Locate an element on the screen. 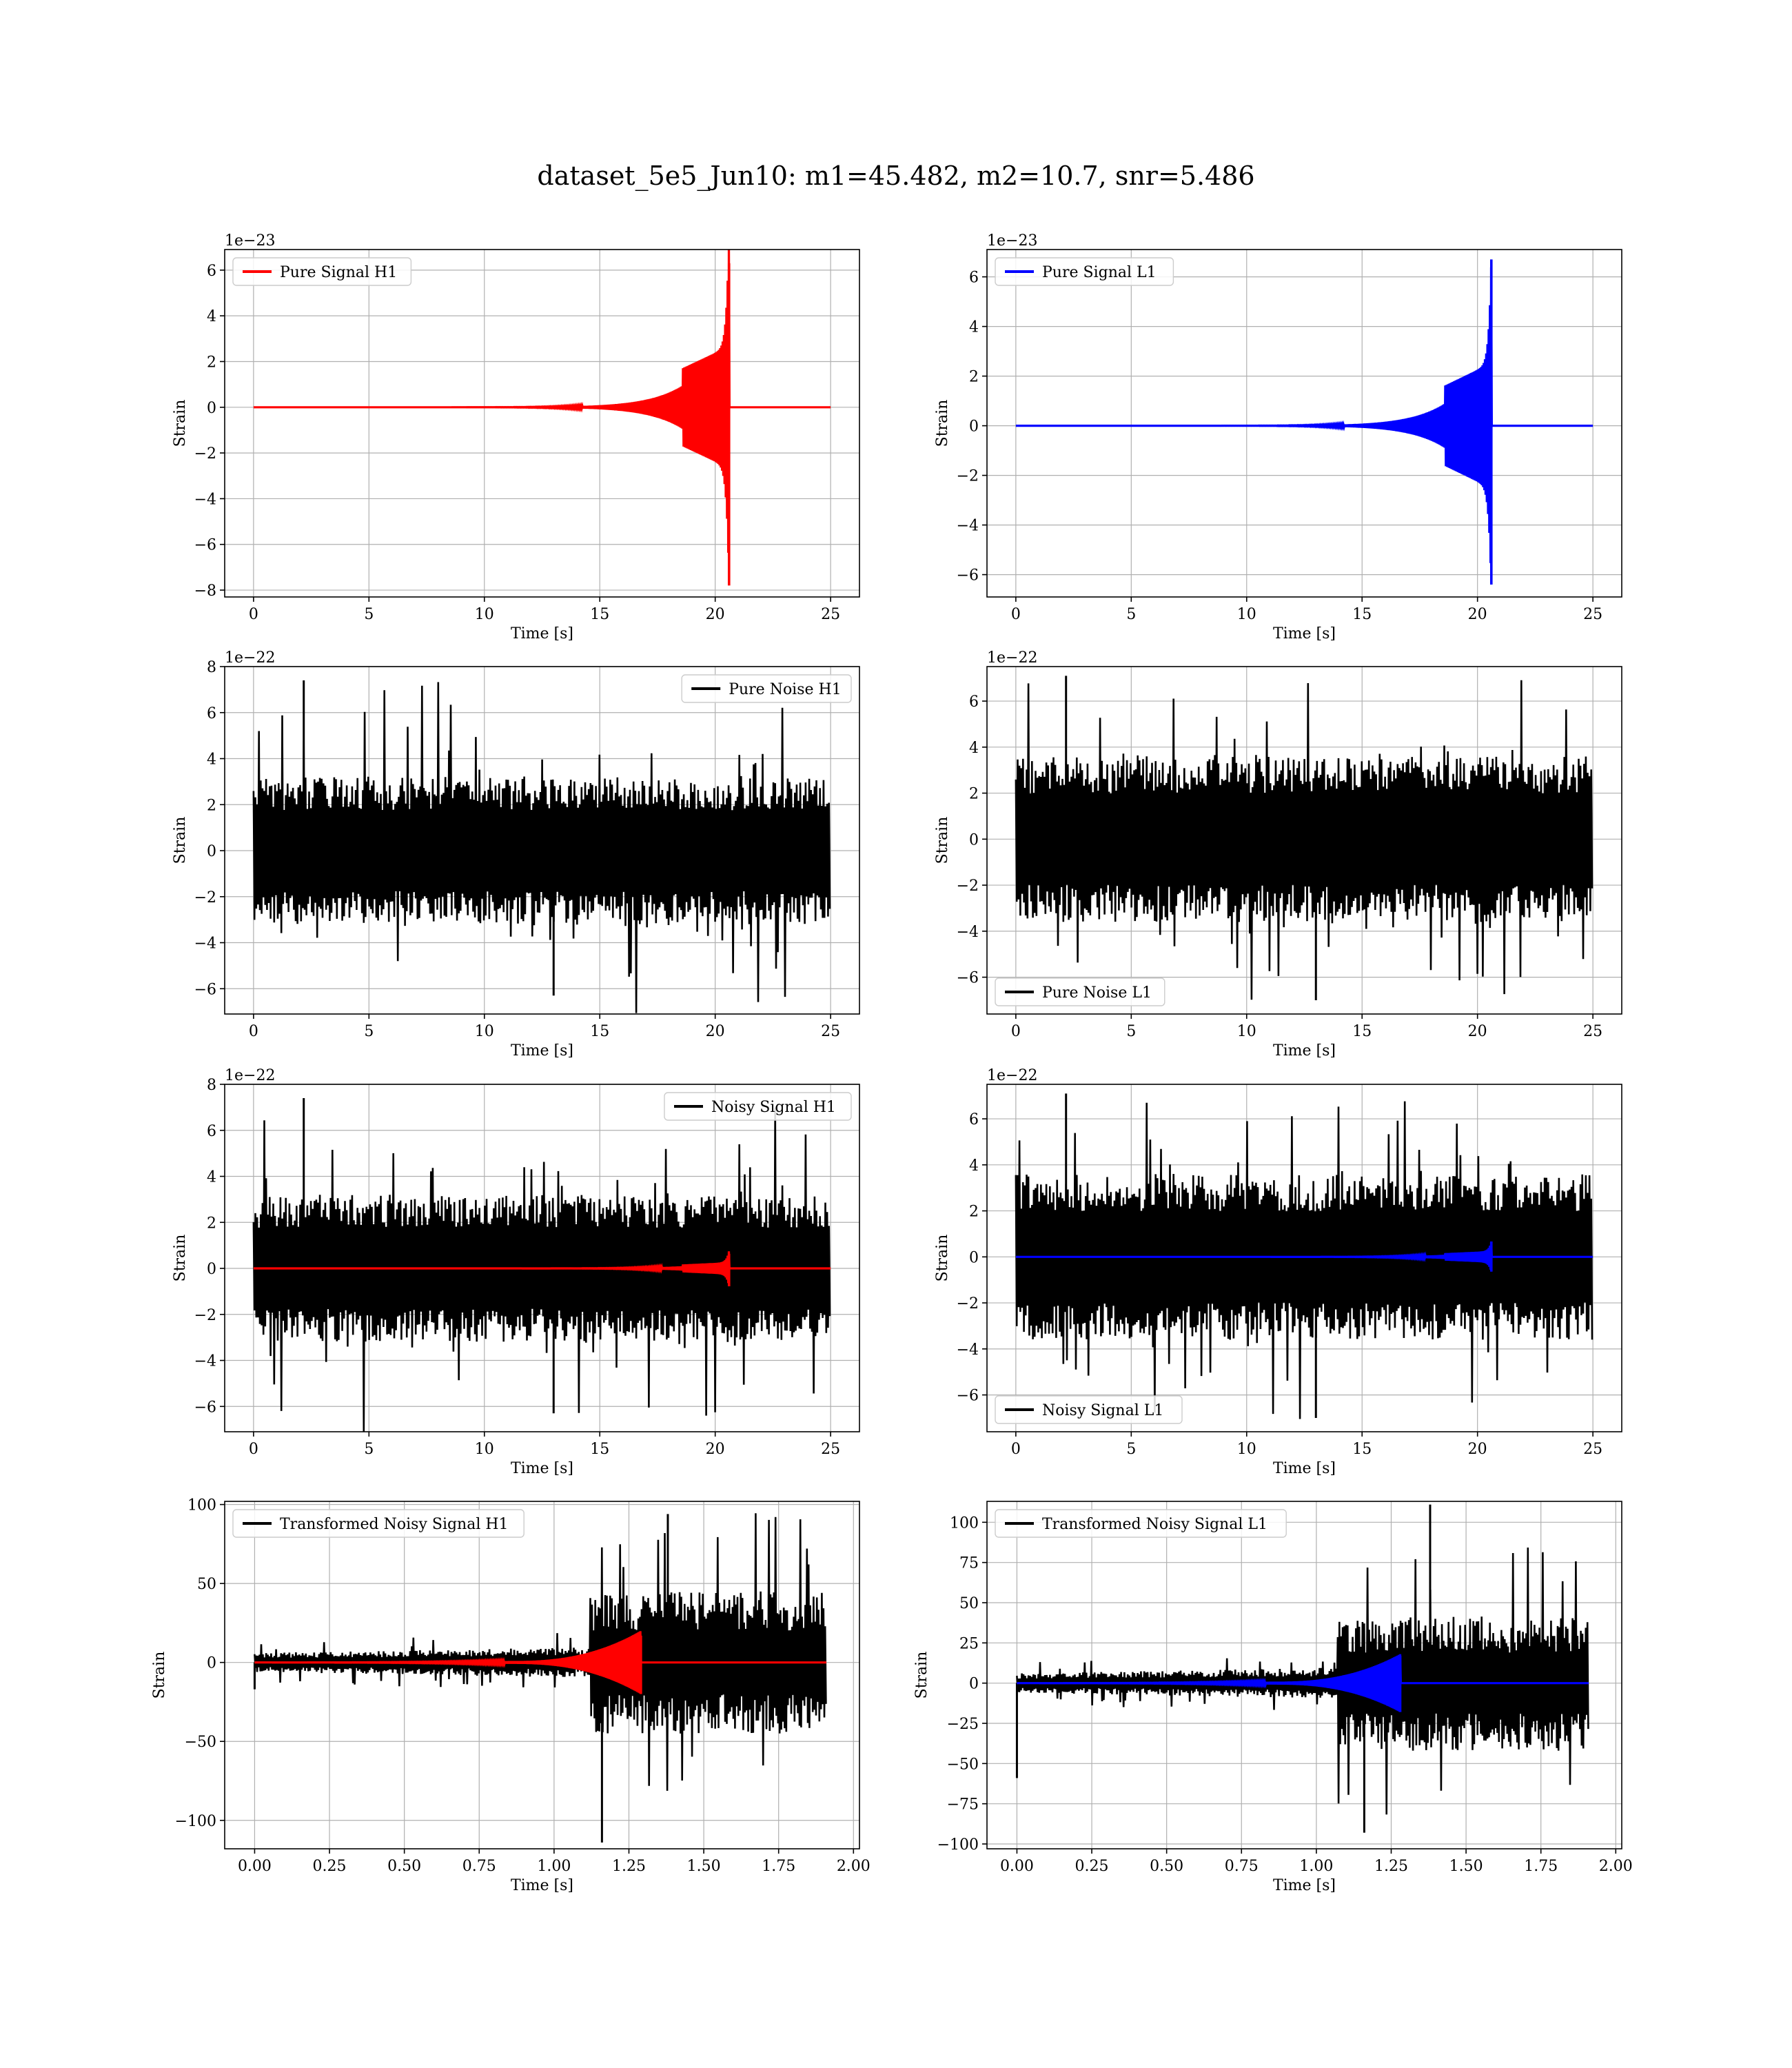  series-pure-noise-l1 is located at coordinates (1304, 838).